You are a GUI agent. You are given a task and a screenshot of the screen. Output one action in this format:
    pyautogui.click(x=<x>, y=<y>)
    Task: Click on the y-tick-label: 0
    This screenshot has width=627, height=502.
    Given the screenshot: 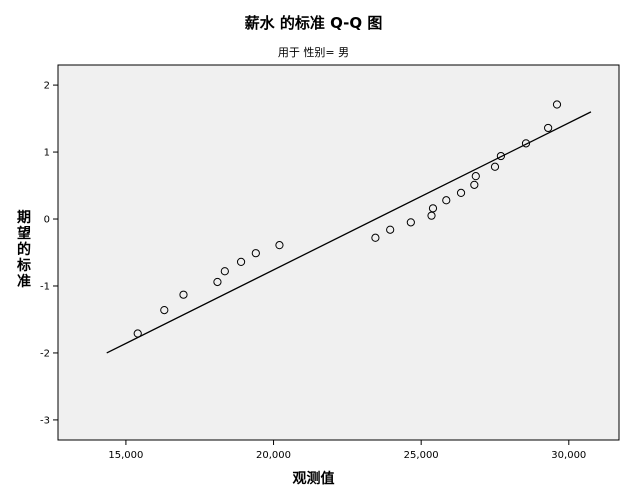 What is the action you would take?
    pyautogui.click(x=47, y=220)
    